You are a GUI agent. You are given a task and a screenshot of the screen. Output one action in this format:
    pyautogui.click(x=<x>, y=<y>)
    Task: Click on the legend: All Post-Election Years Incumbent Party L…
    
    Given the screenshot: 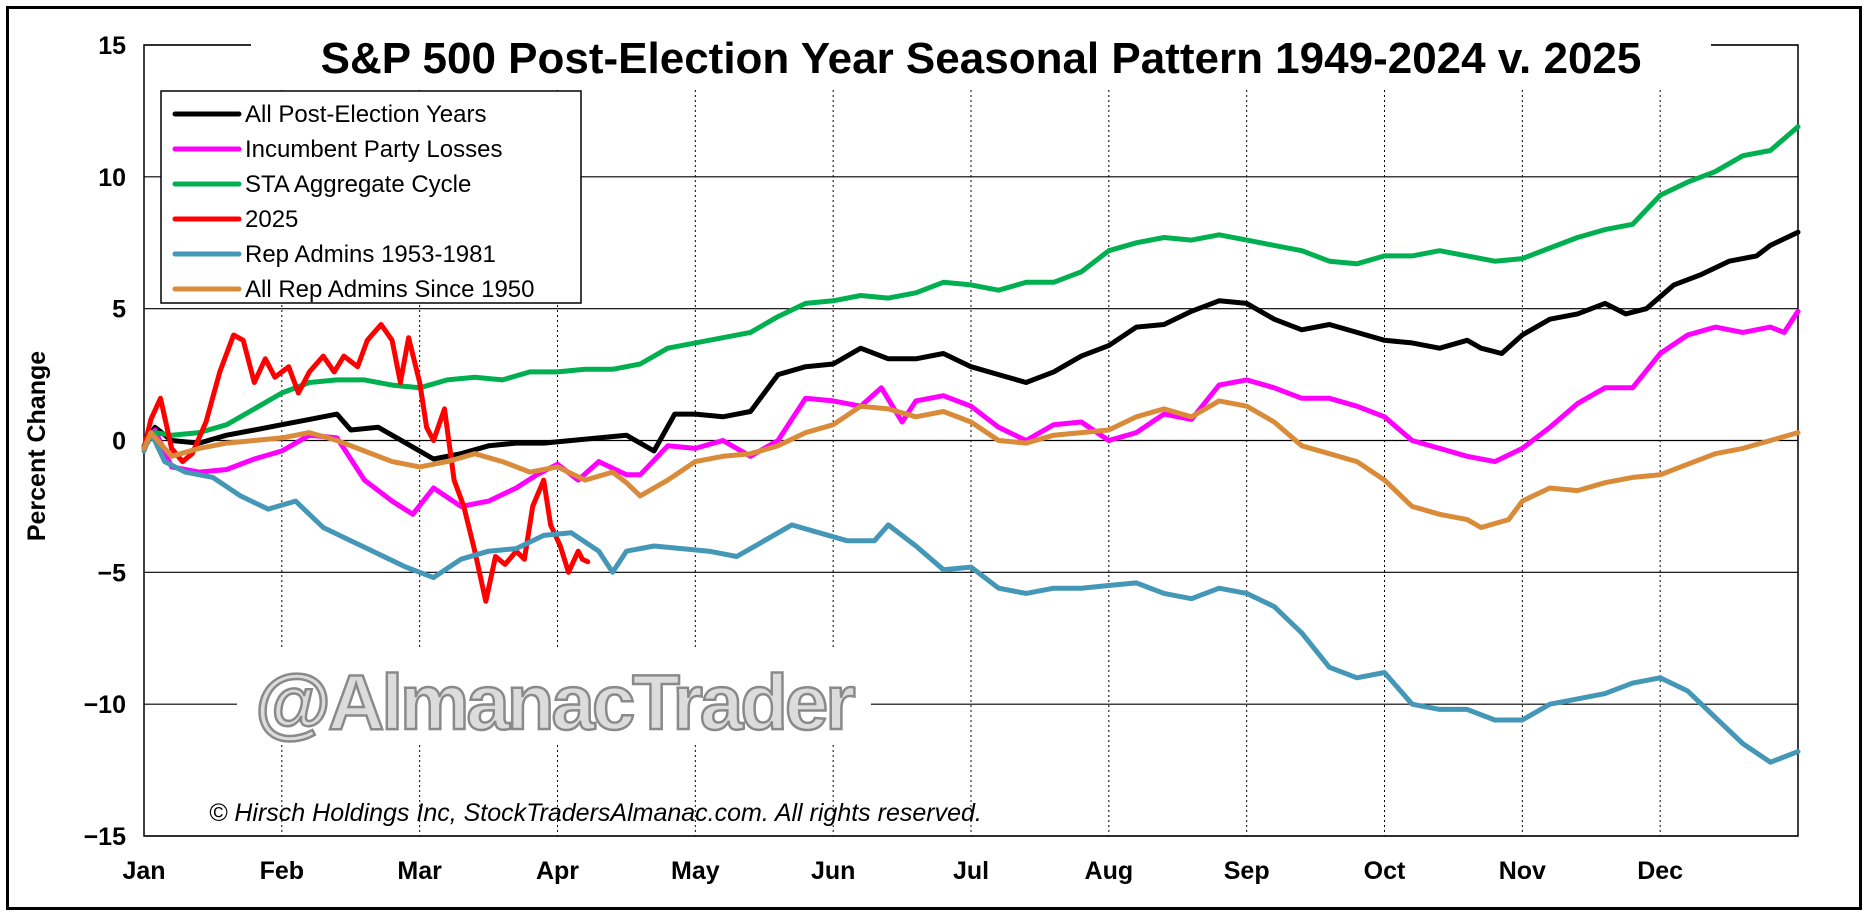 What is the action you would take?
    pyautogui.click(x=371, y=197)
    